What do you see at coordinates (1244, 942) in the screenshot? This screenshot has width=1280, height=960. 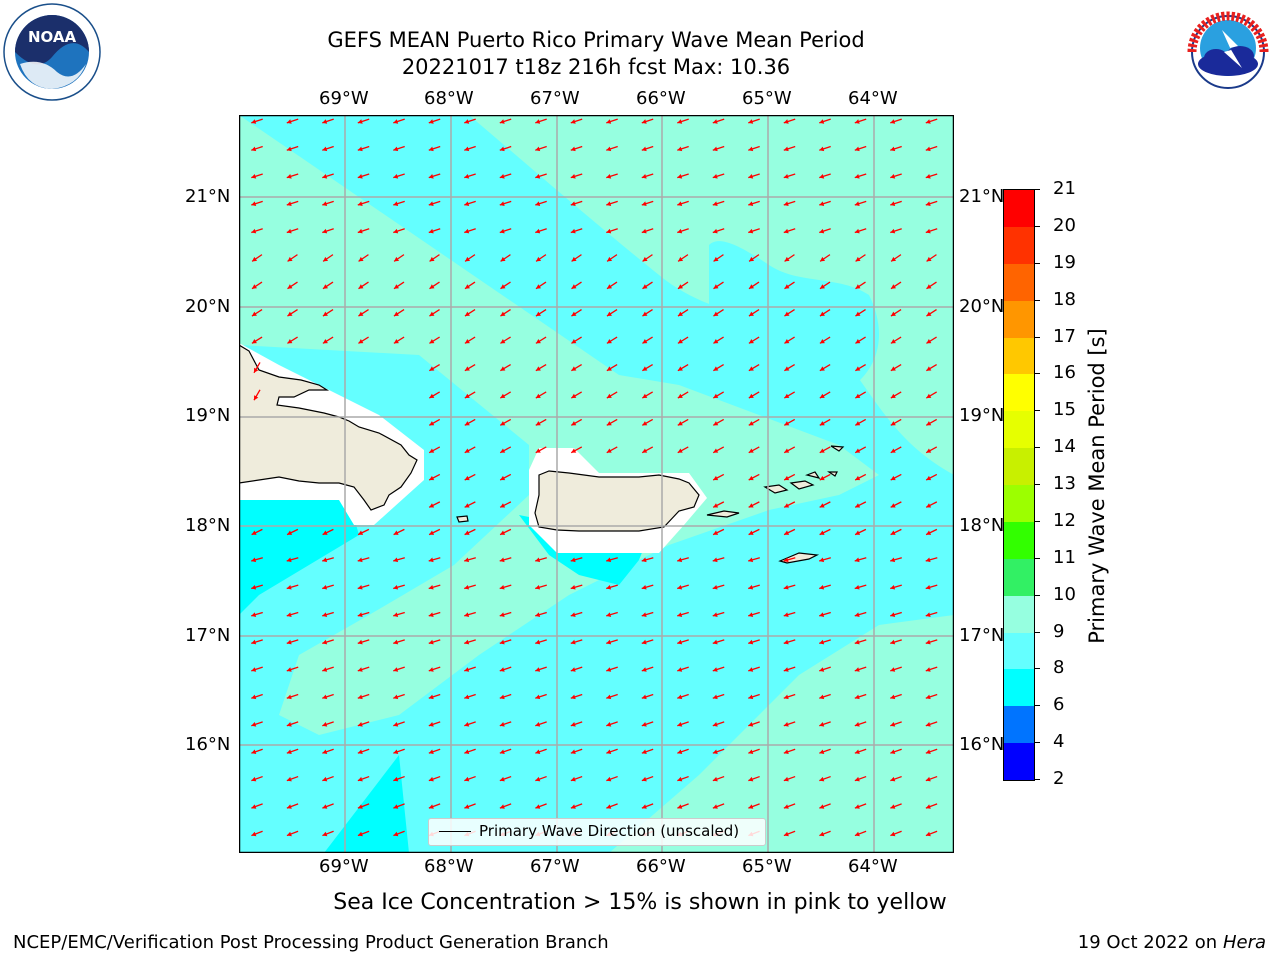 I see `footer-host: Hera` at bounding box center [1244, 942].